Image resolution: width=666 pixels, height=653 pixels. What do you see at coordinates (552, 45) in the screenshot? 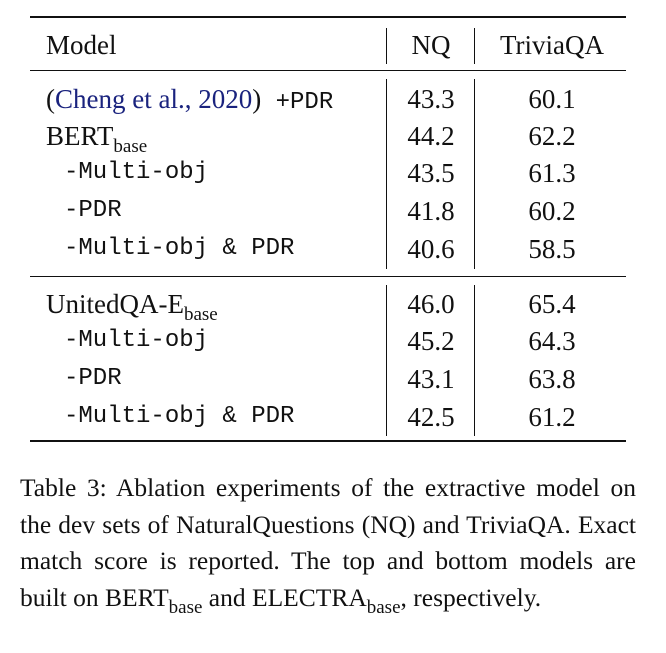
I see `header-triviaqa: TriviaQA` at bounding box center [552, 45].